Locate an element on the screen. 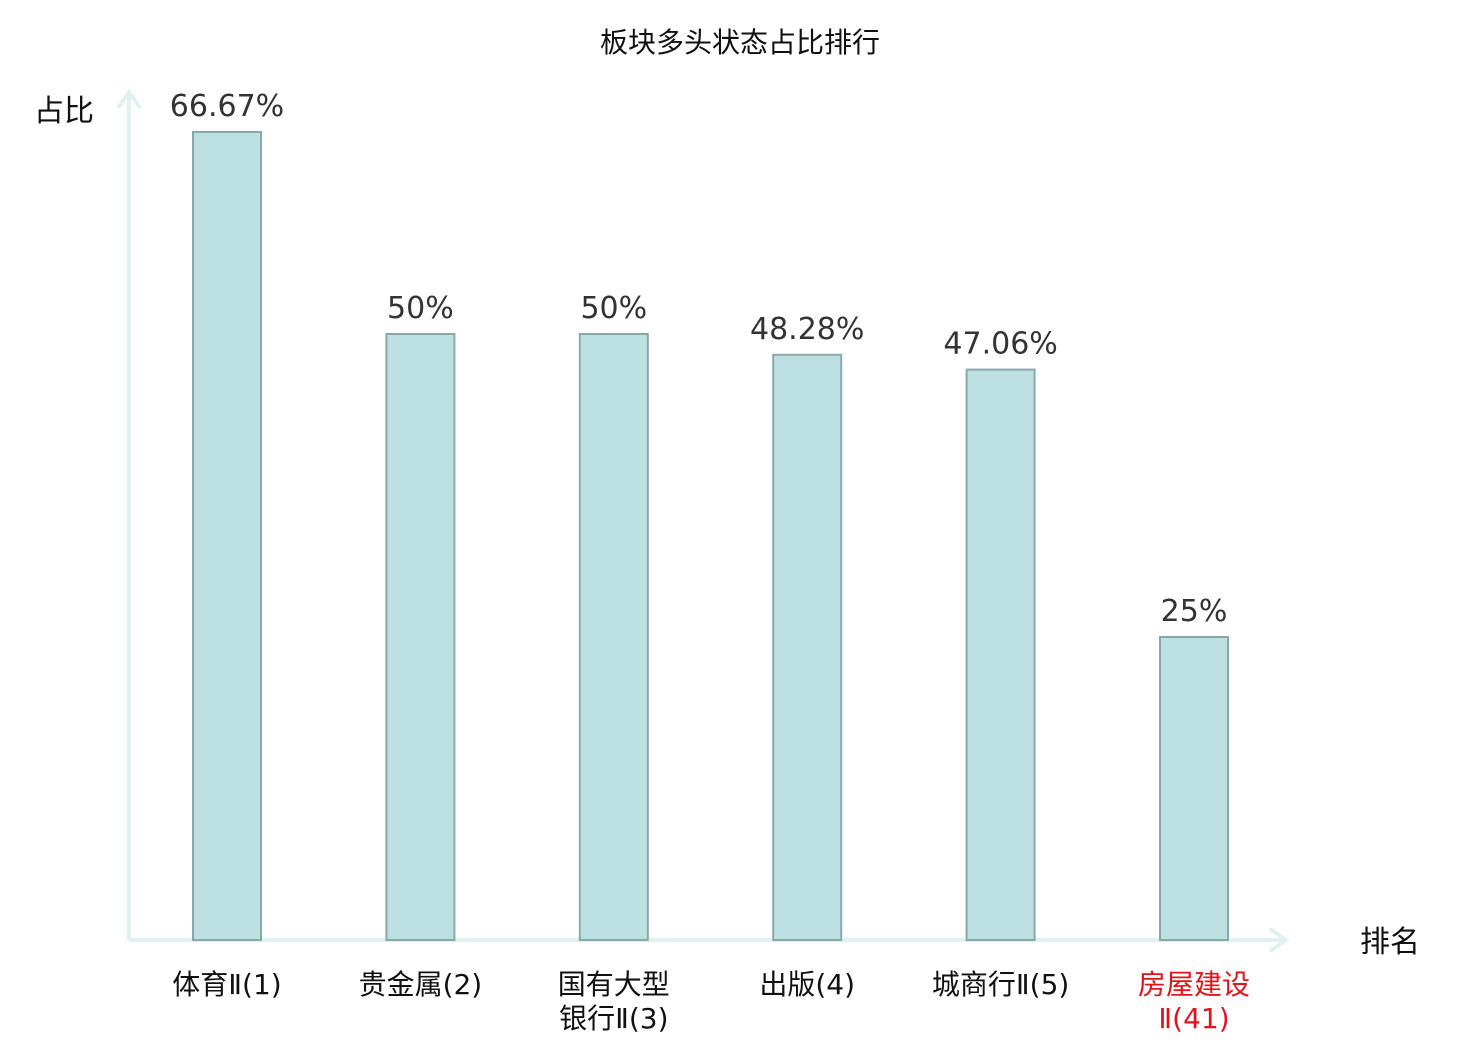 This screenshot has width=1480, height=1040. y-axis is located at coordinates (129, 514).